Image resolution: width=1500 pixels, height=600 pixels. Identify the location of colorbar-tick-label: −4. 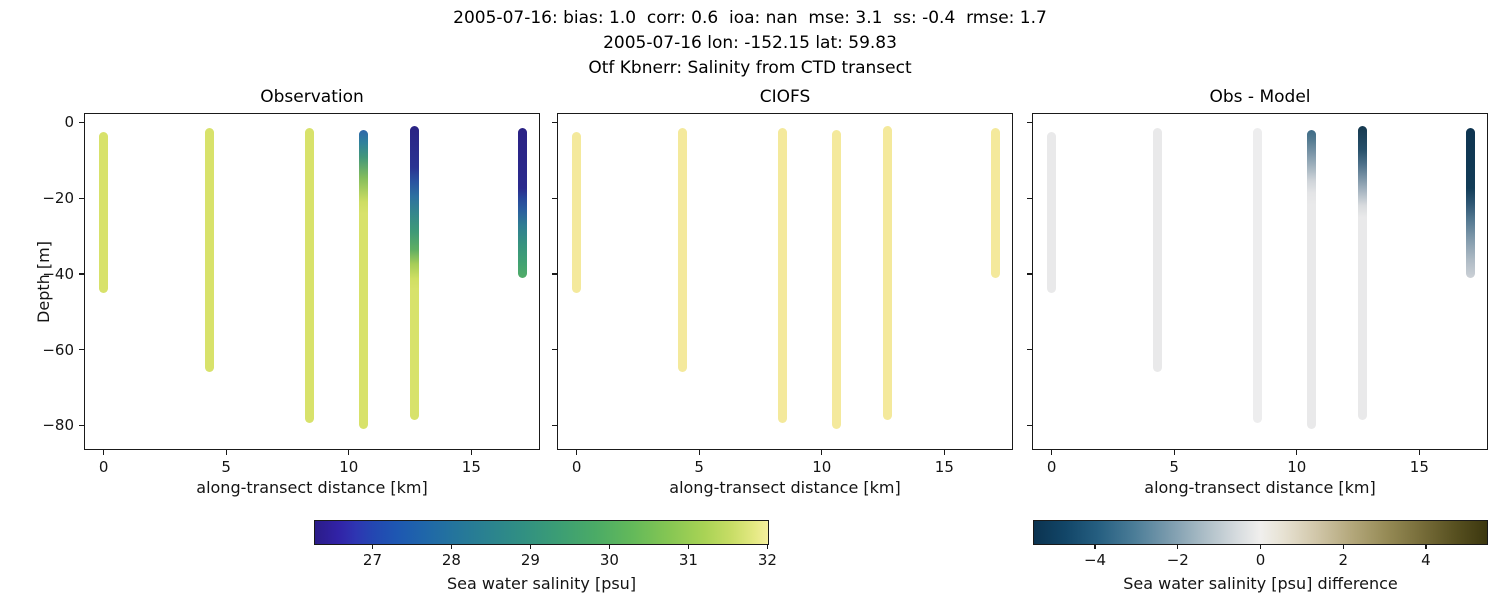
(1095, 560).